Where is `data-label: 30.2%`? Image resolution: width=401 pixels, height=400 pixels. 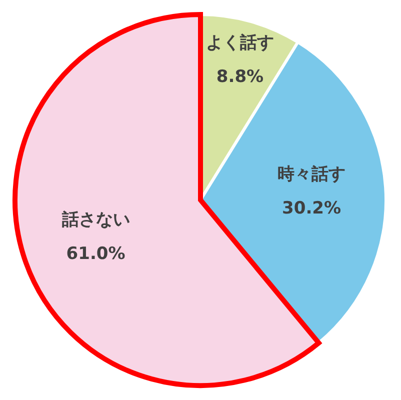
data-label: 30.2% is located at coordinates (312, 208).